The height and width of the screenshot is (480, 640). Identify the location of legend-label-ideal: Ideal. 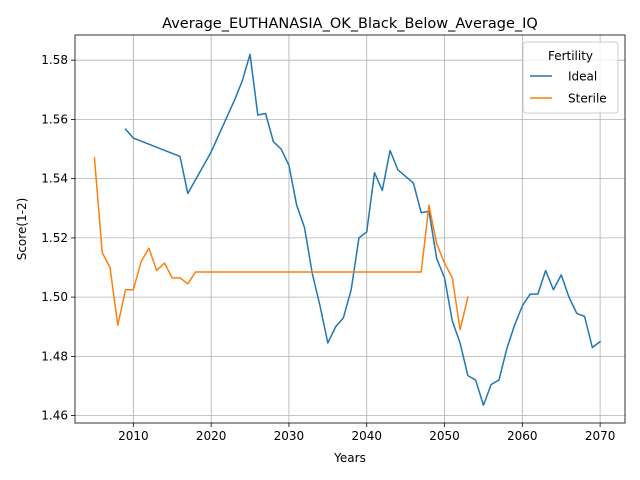
(582, 77).